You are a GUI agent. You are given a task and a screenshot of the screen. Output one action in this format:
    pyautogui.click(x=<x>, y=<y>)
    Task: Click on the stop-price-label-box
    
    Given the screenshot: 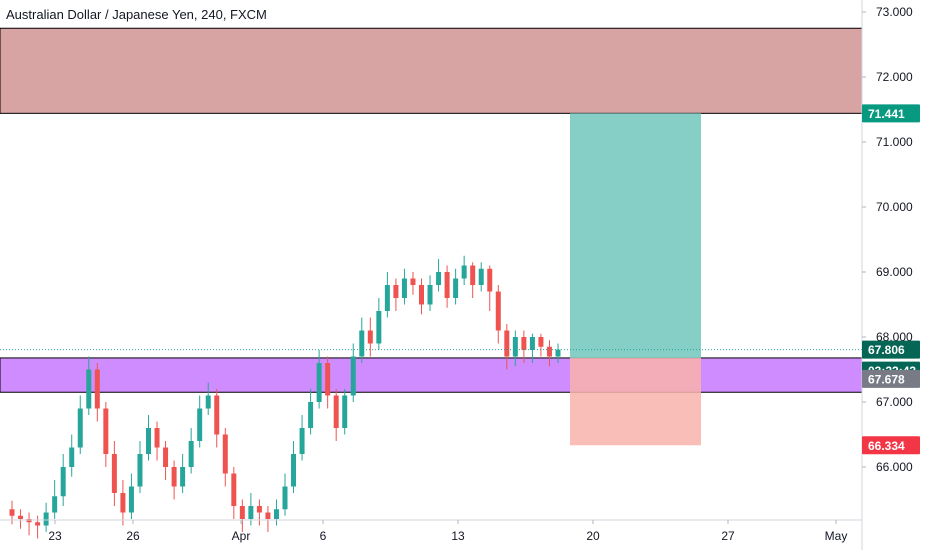 What is the action you would take?
    pyautogui.click(x=891, y=445)
    